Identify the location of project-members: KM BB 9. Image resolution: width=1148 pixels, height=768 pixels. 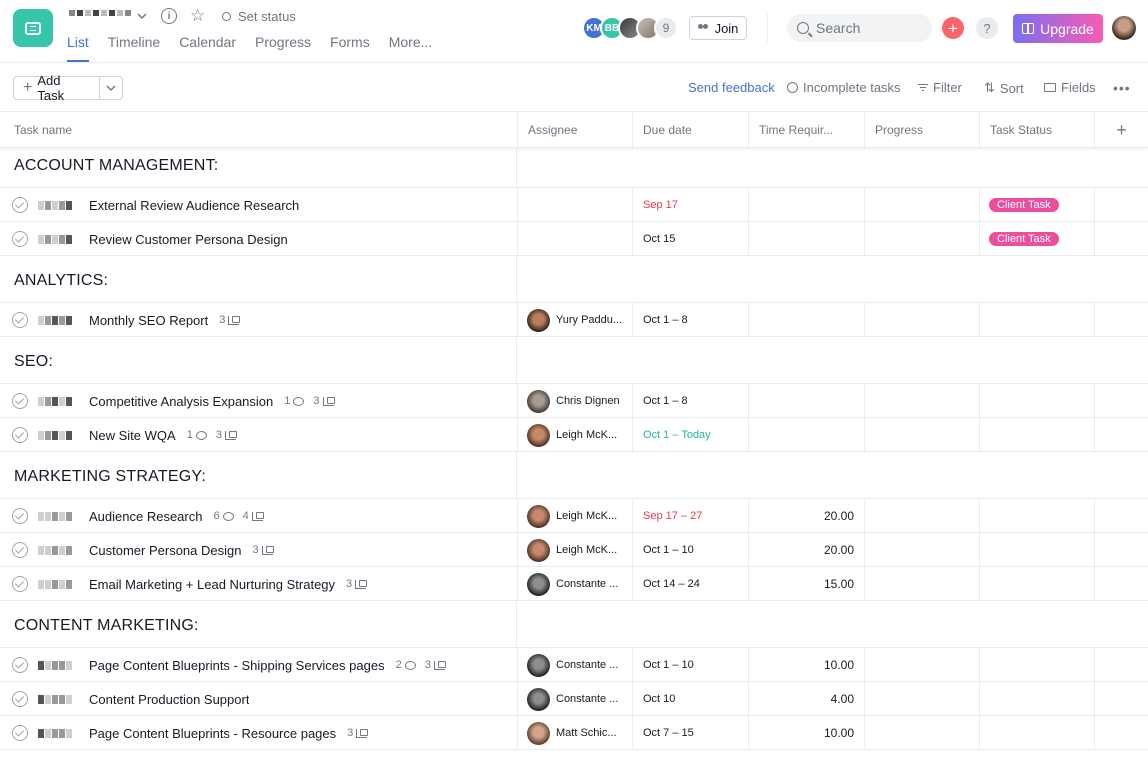
(630, 28).